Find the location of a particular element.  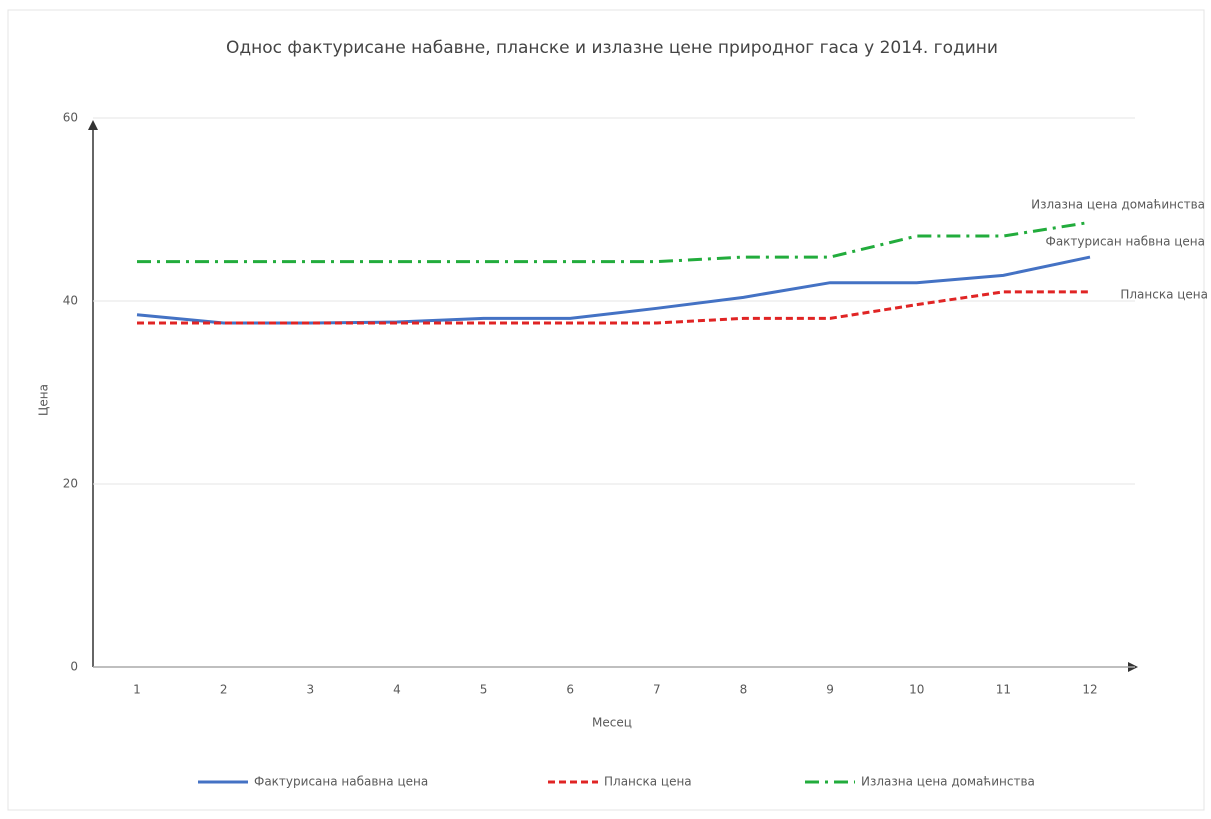

x-tick-label: 5 is located at coordinates (484, 690).